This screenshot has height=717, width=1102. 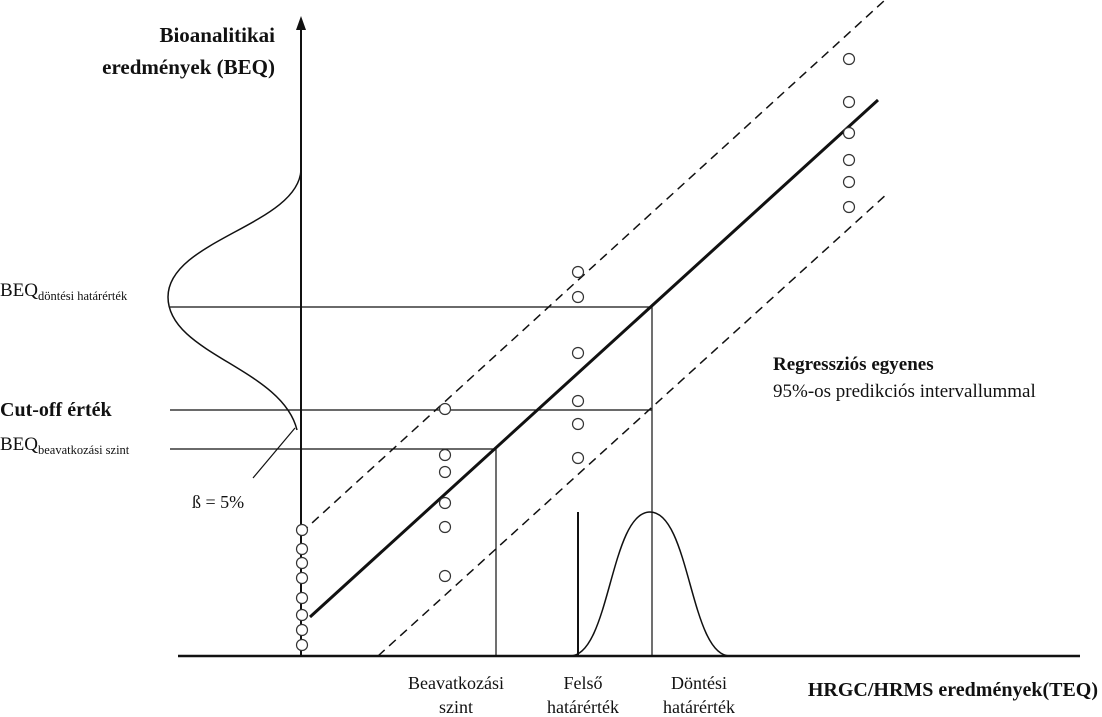 I want to click on decision-limit-label-line2: határérték, so click(x=699, y=707).